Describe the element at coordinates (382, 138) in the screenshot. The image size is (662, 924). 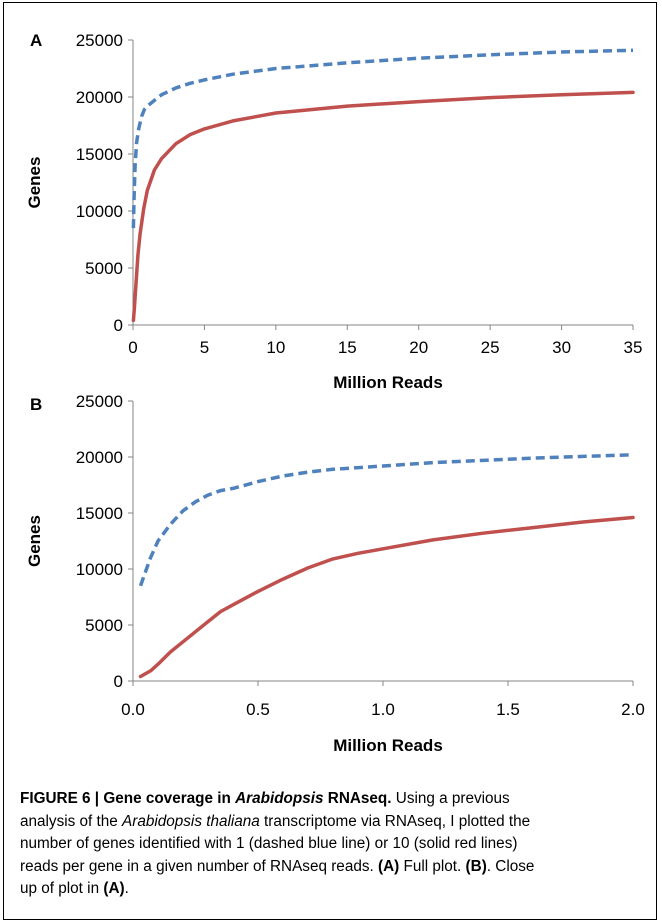
I see `series-line-dashed-a` at that location.